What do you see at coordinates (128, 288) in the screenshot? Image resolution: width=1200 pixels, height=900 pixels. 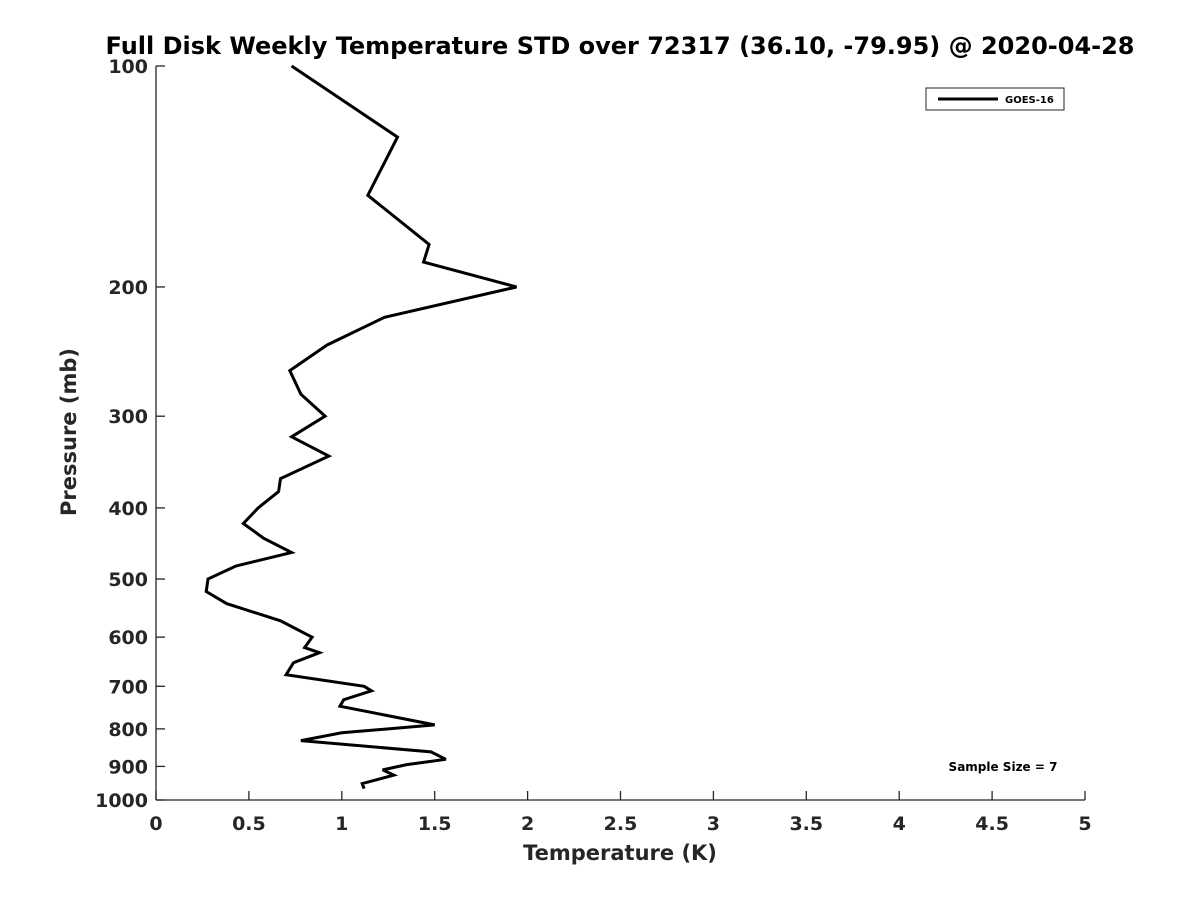 I see `y-tick-label: 200` at bounding box center [128, 288].